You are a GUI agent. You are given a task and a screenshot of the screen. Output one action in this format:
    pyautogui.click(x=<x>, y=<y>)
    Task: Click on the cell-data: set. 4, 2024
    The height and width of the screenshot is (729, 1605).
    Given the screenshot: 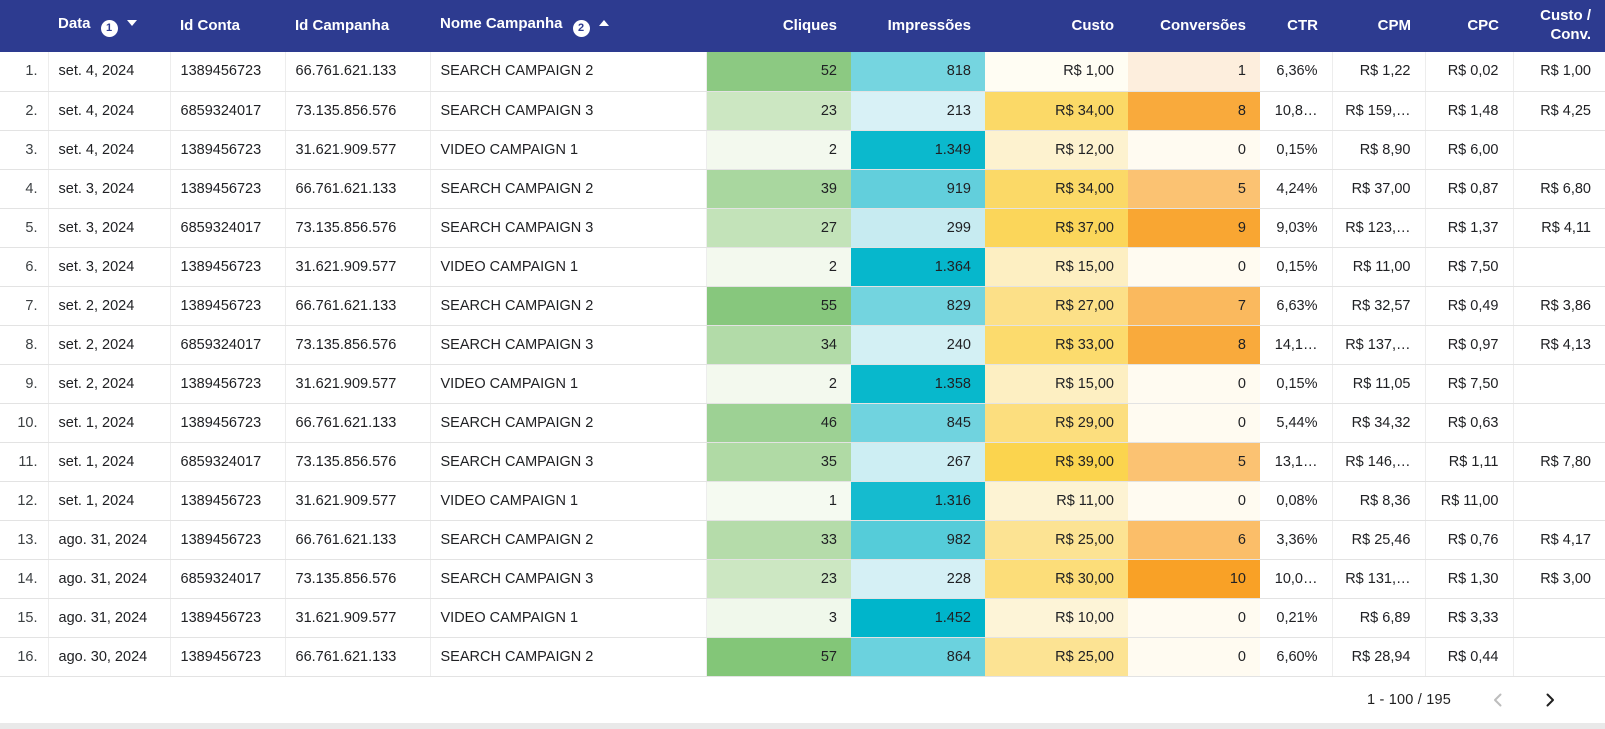 What is the action you would take?
    pyautogui.click(x=109, y=111)
    